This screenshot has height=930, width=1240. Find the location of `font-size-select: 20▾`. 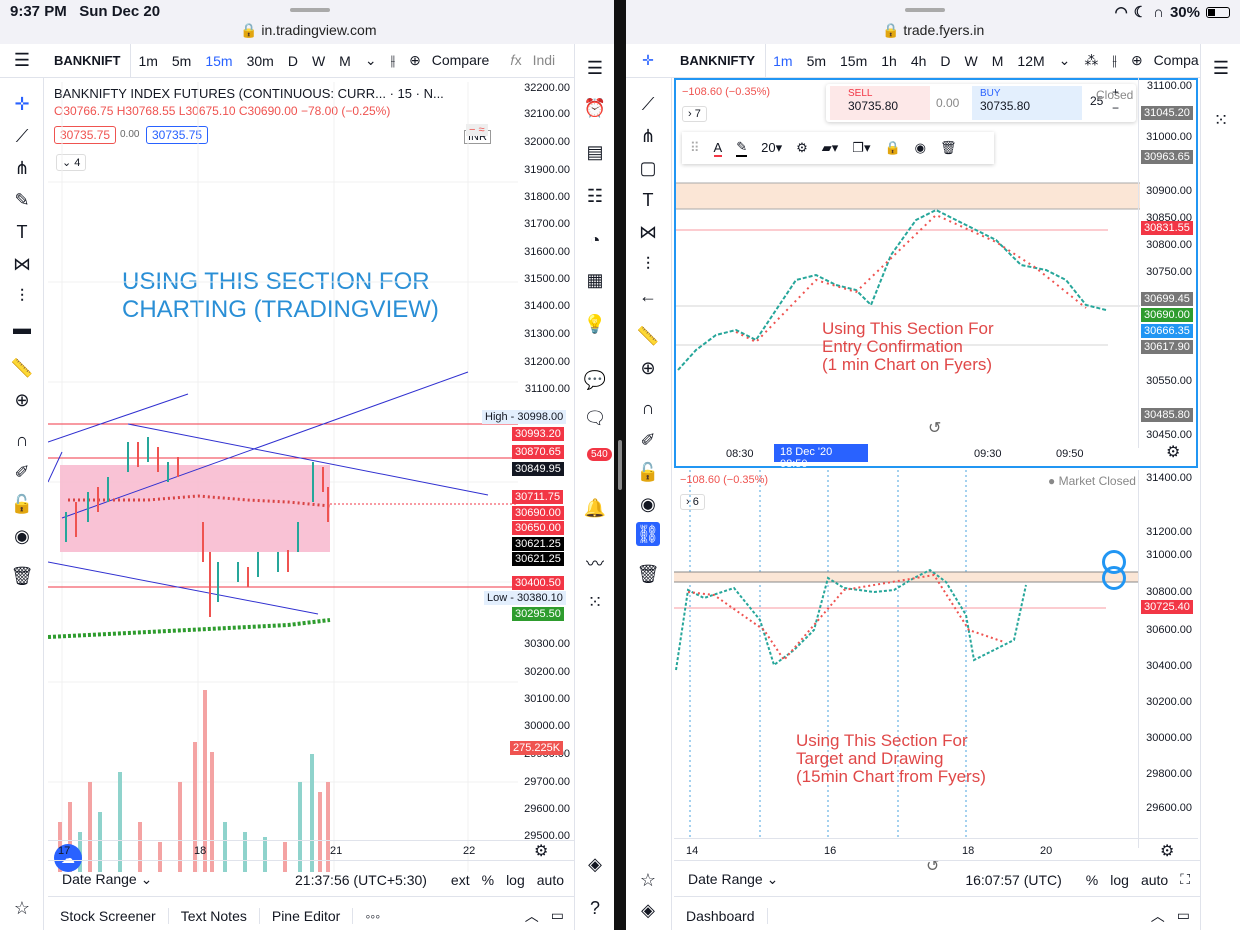

font-size-select: 20▾ is located at coordinates (772, 147).